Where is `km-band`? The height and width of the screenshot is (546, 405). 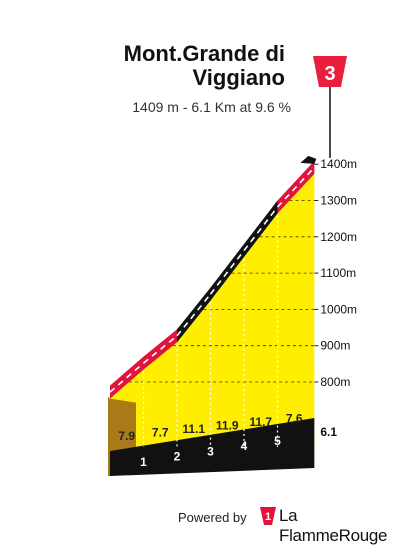
km-band is located at coordinates (212, 447).